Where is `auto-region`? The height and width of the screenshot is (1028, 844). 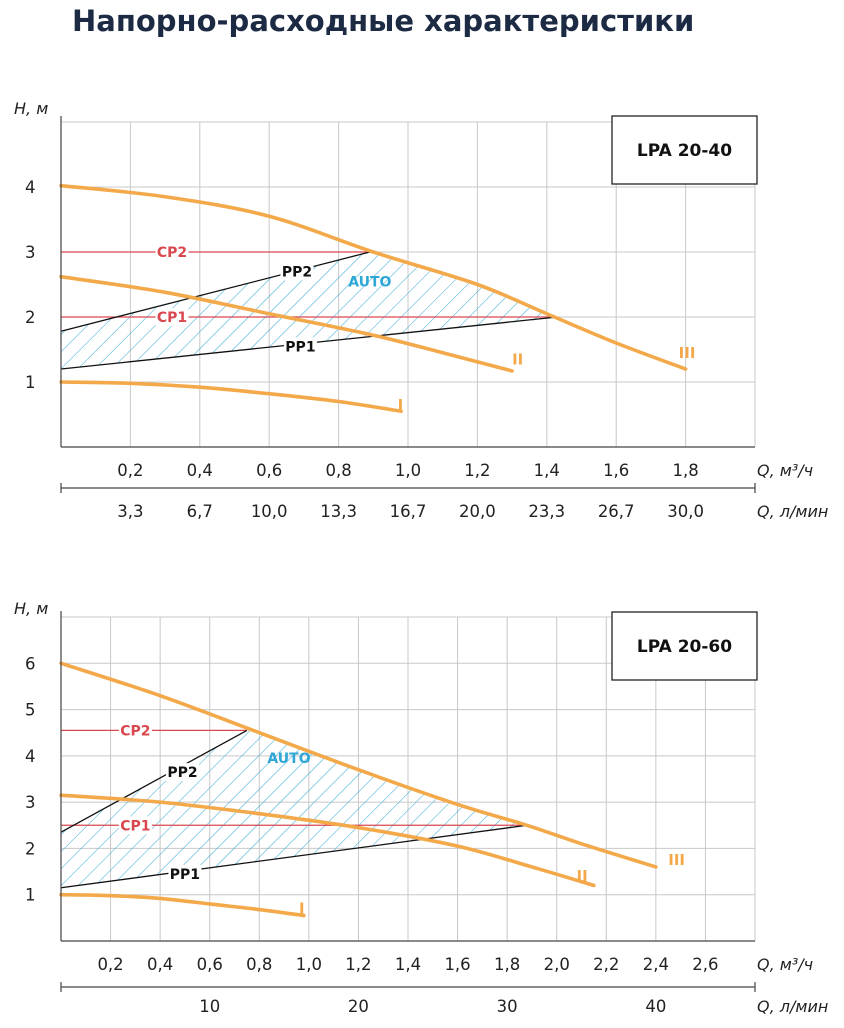
auto-region is located at coordinates (309, 310).